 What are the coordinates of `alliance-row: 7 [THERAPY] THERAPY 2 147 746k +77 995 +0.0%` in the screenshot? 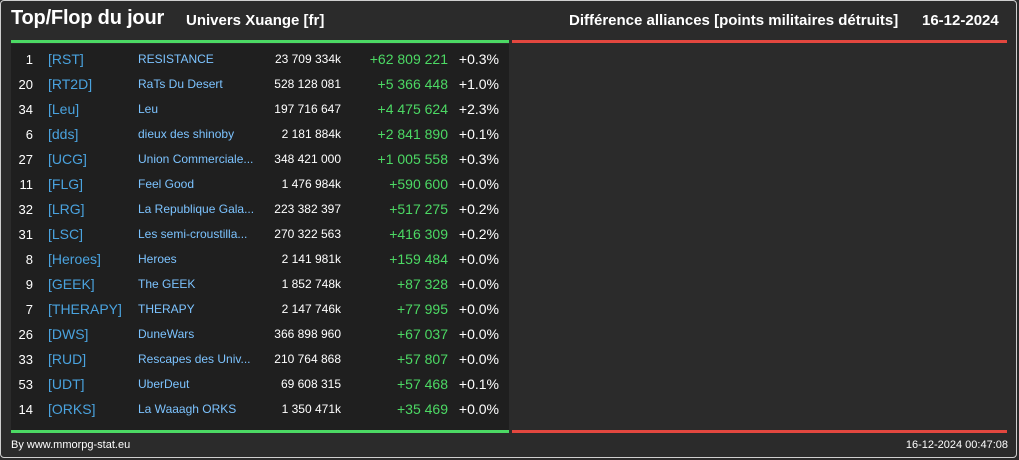 It's located at (260, 309).